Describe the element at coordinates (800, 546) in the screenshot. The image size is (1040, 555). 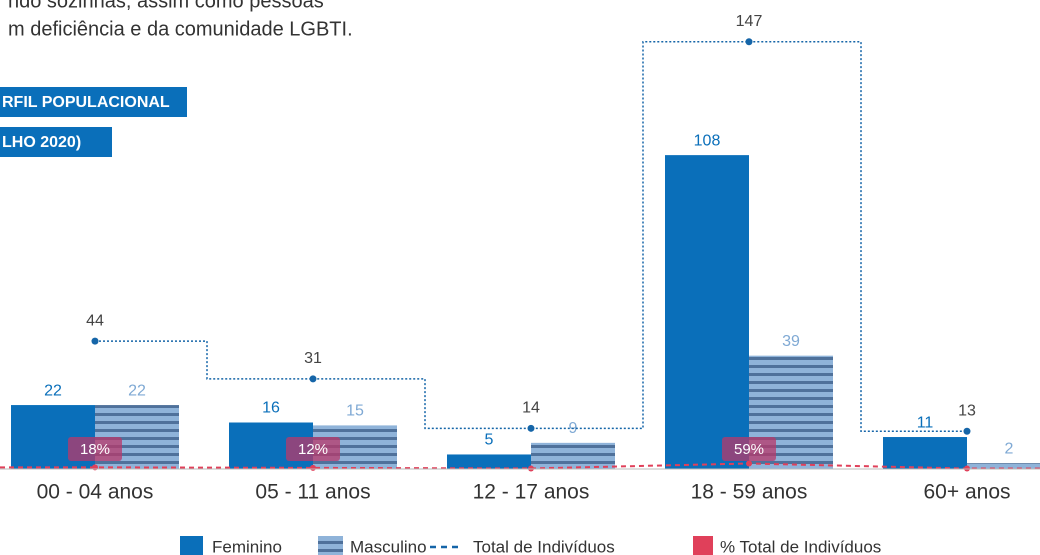
I see `legend-label: % Total de Indivíduos` at that location.